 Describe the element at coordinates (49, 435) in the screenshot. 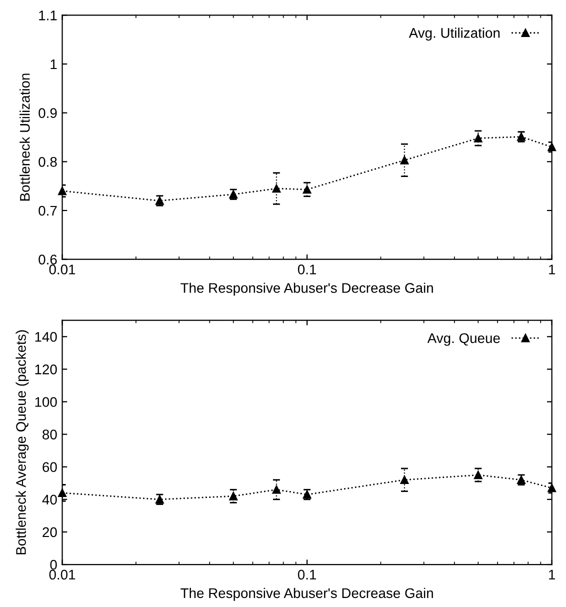

I see `y-tick-label: 80` at that location.